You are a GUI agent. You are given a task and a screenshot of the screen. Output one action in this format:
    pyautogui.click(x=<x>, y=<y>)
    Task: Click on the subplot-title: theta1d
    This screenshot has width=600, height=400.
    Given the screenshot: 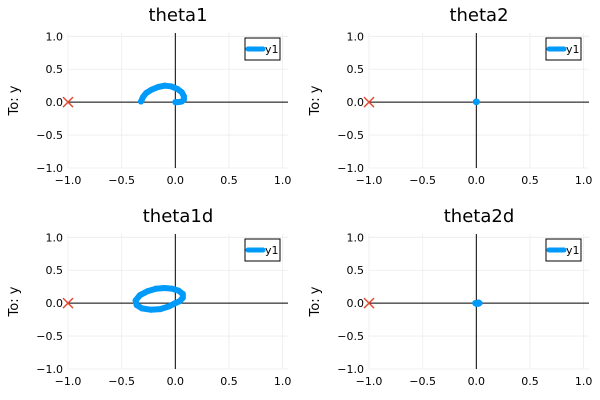 What is the action you would take?
    pyautogui.click(x=178, y=216)
    